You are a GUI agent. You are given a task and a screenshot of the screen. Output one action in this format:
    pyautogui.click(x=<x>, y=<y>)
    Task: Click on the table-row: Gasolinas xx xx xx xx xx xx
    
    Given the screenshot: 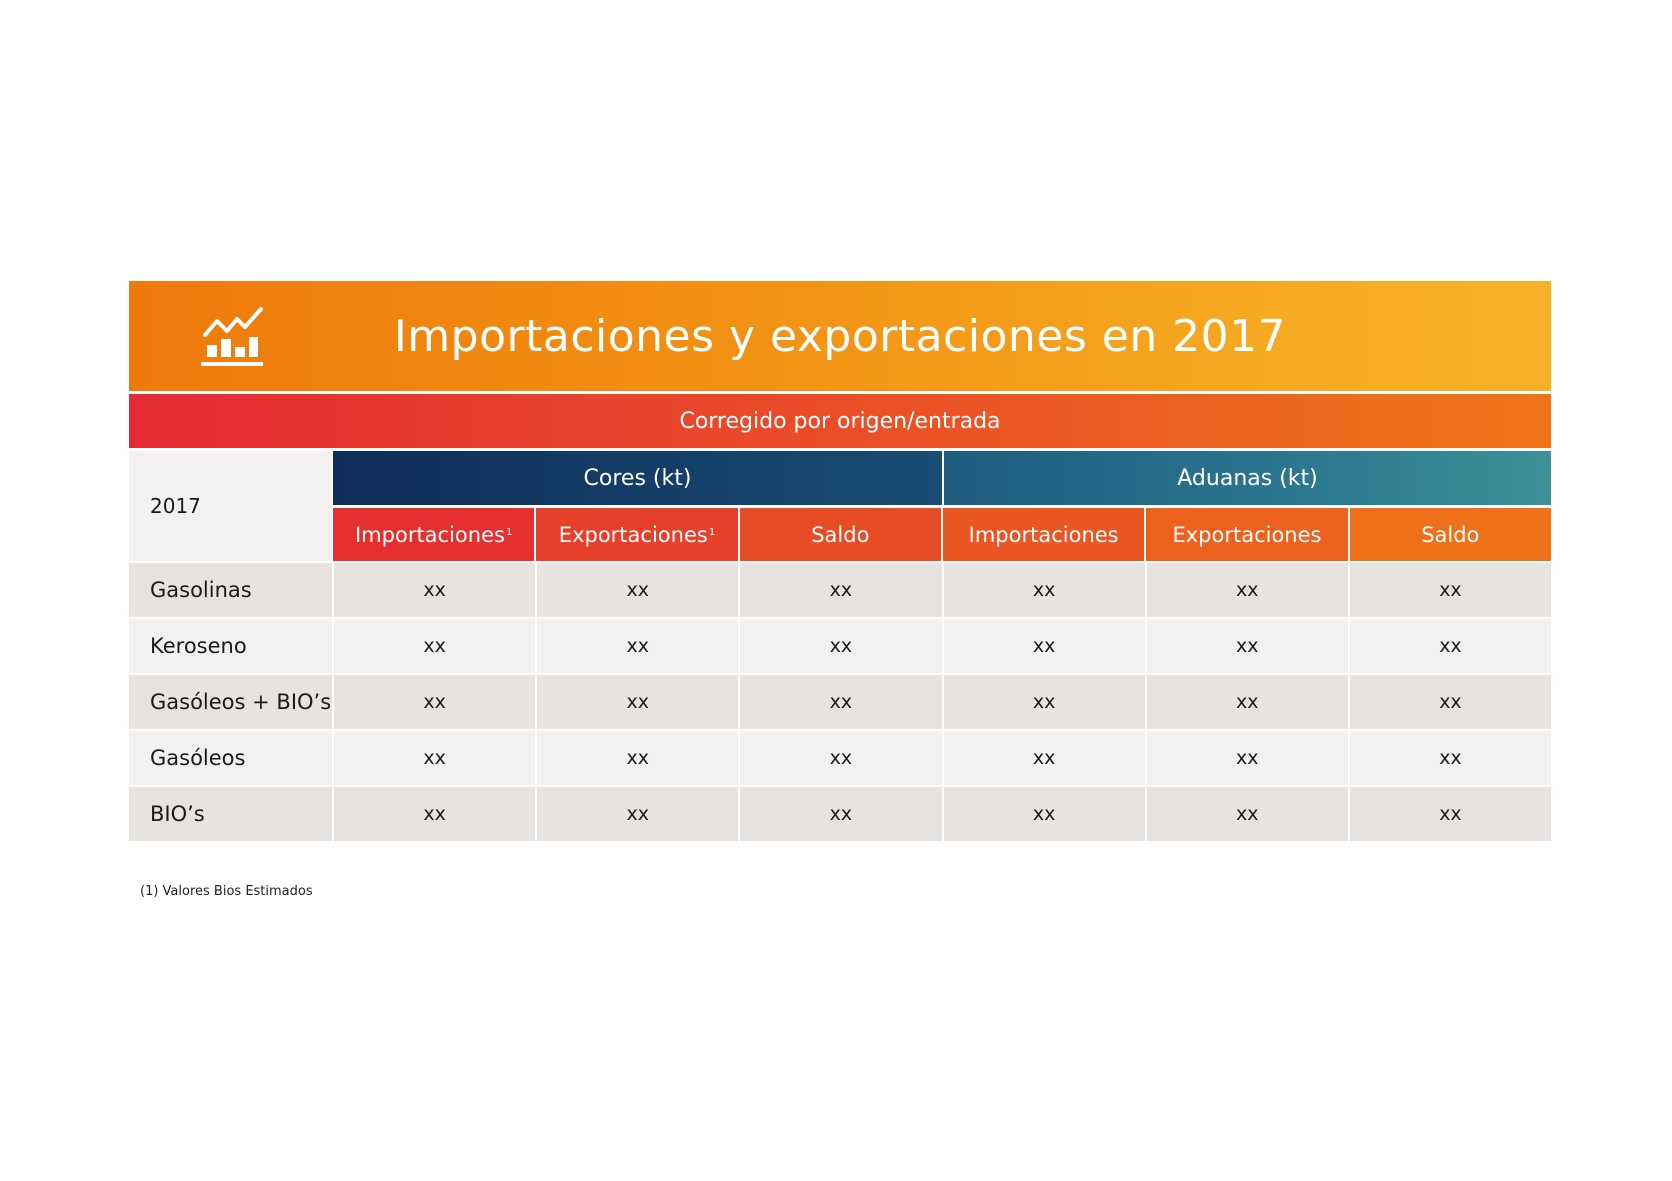 What is the action you would take?
    pyautogui.click(x=840, y=590)
    